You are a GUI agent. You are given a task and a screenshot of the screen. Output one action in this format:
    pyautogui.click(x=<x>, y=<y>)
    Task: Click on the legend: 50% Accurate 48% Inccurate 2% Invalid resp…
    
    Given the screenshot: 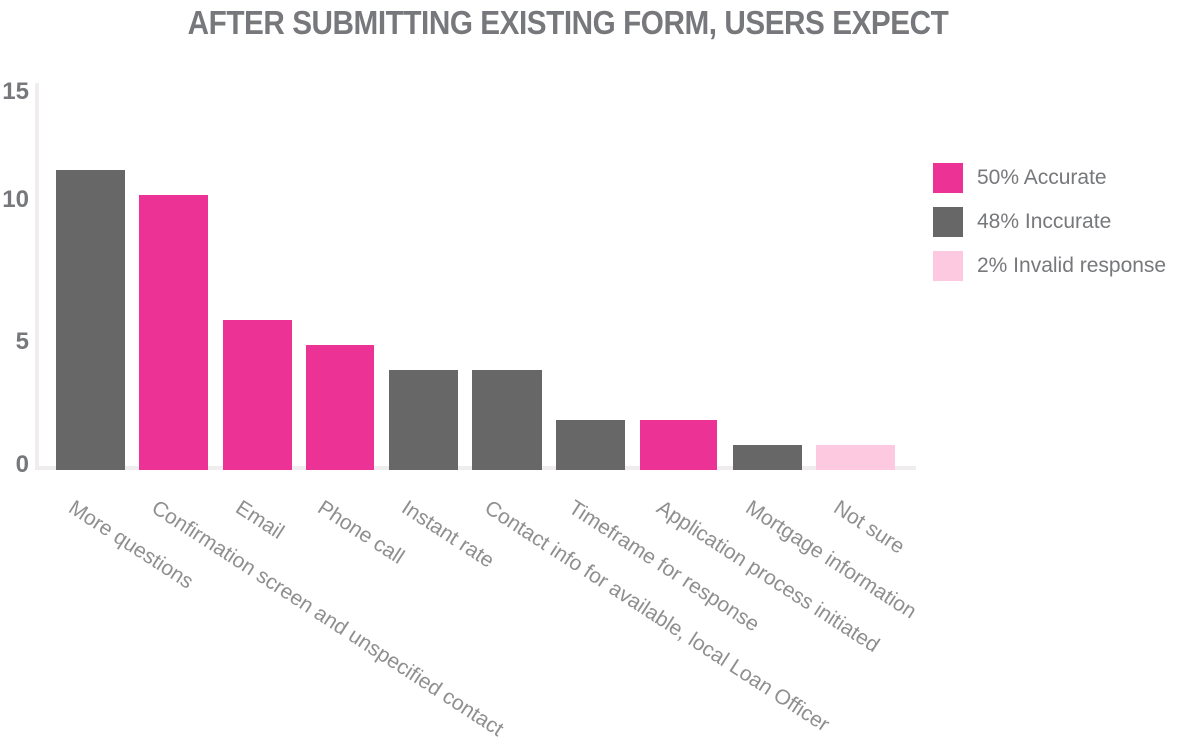 What is the action you would take?
    pyautogui.click(x=1049, y=229)
    